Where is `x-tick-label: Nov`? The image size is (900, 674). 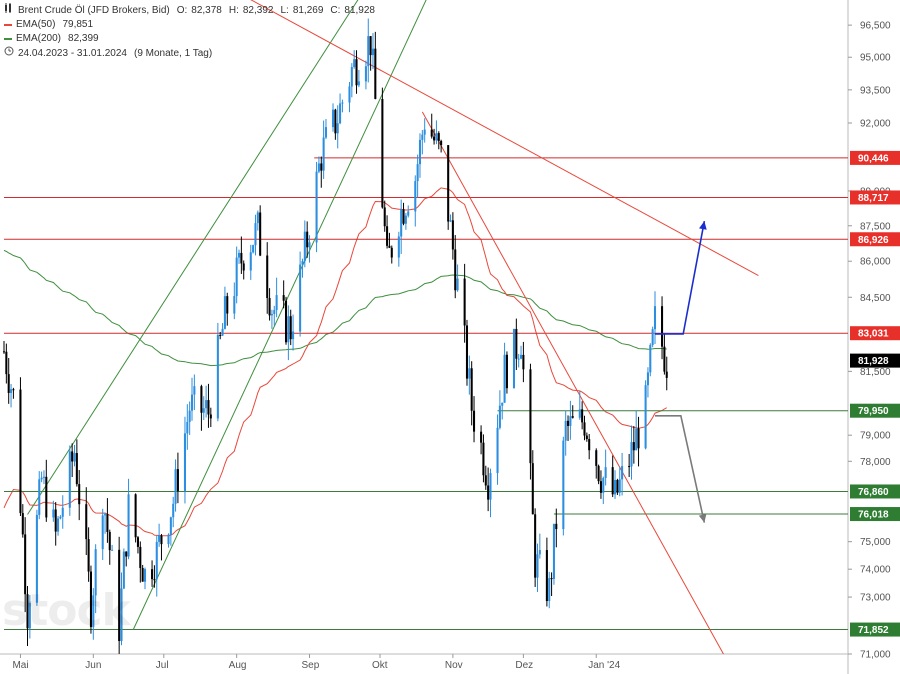 x-tick-label: Nov is located at coordinates (454, 665).